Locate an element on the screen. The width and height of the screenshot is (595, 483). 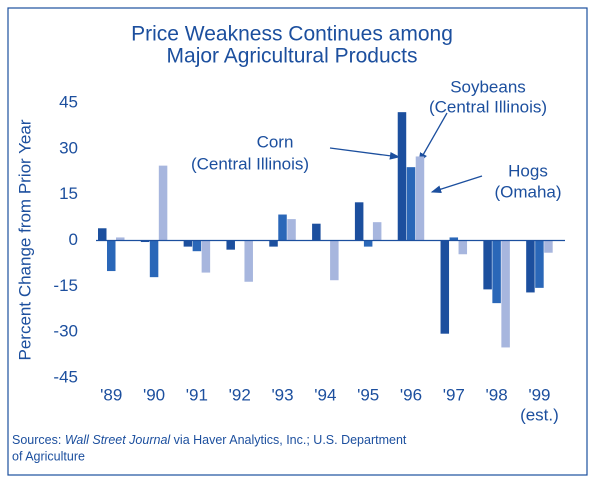
arrows is located at coordinates (406, 152).